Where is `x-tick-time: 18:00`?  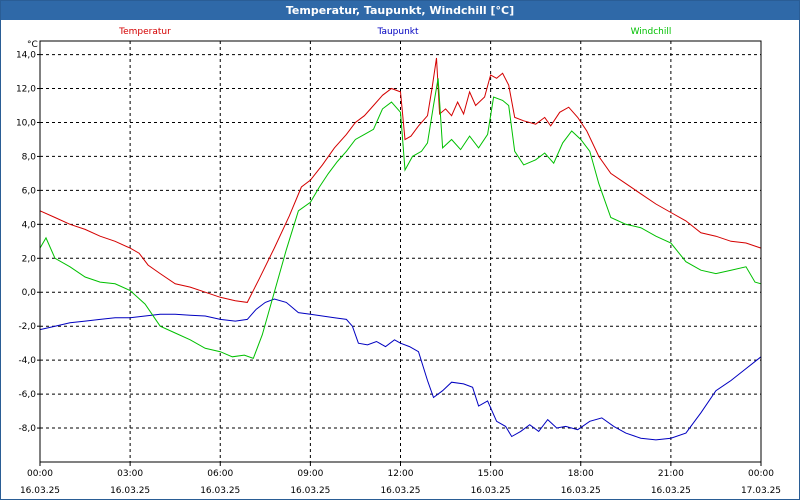 x-tick-time: 18:00 is located at coordinates (581, 474).